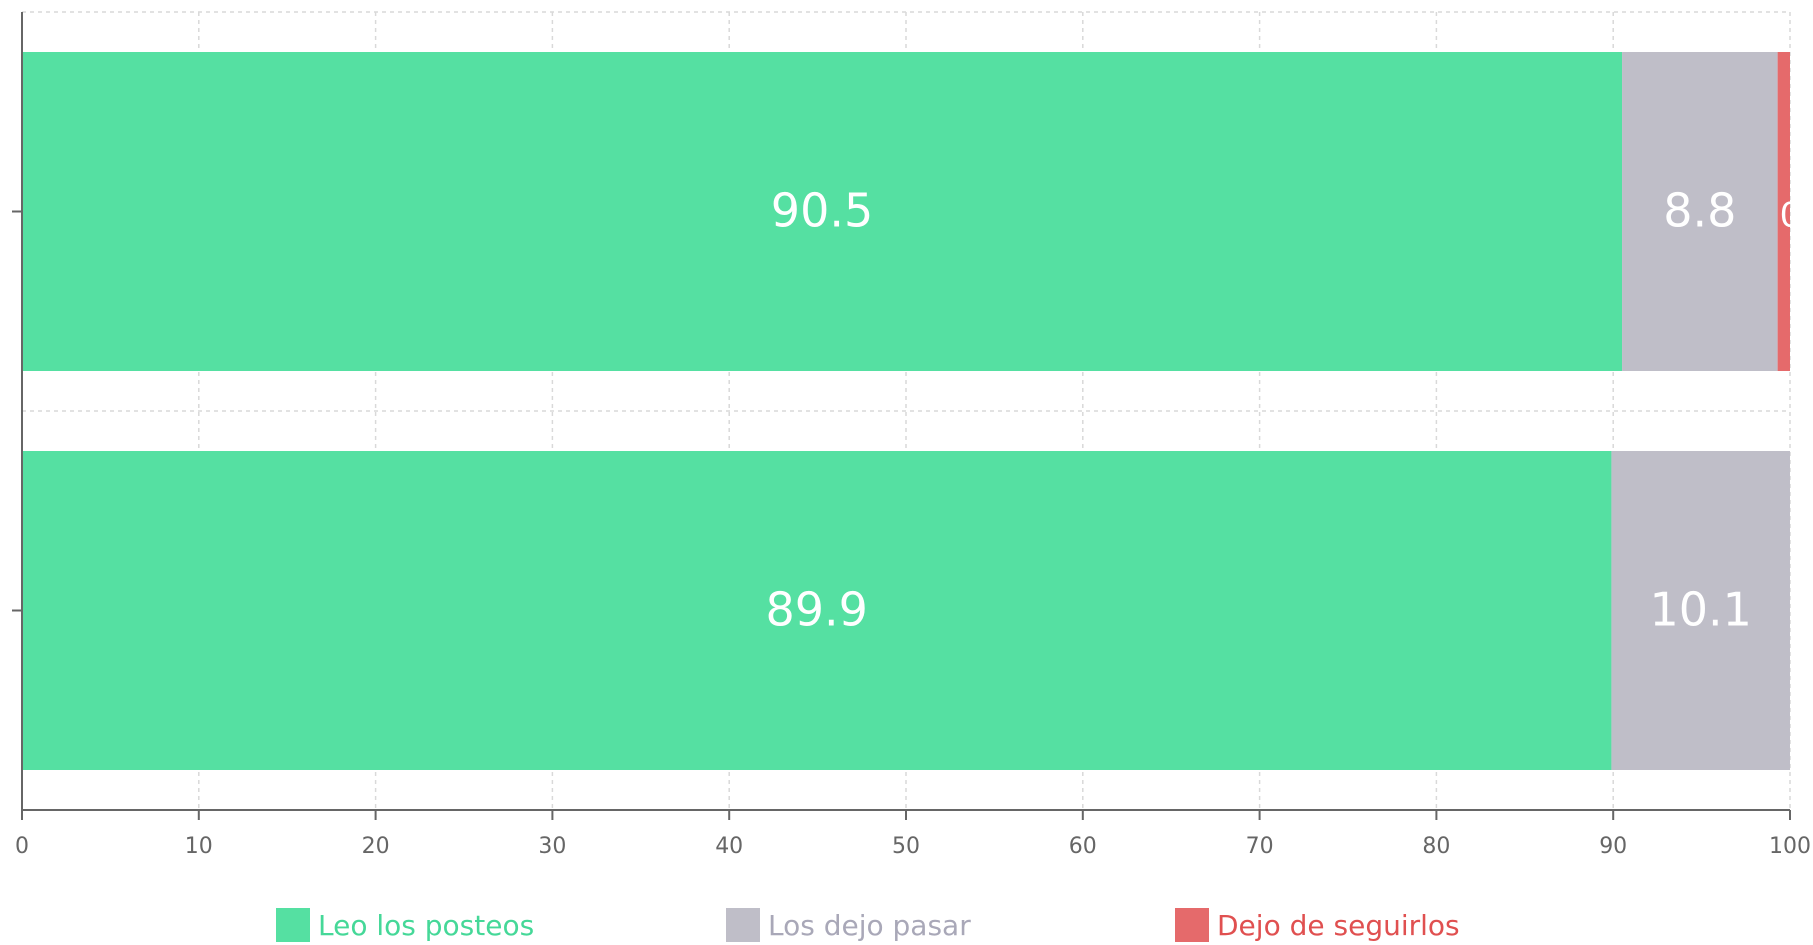 This screenshot has height=945, width=1813. I want to click on x-tick-label: 60, so click(1083, 846).